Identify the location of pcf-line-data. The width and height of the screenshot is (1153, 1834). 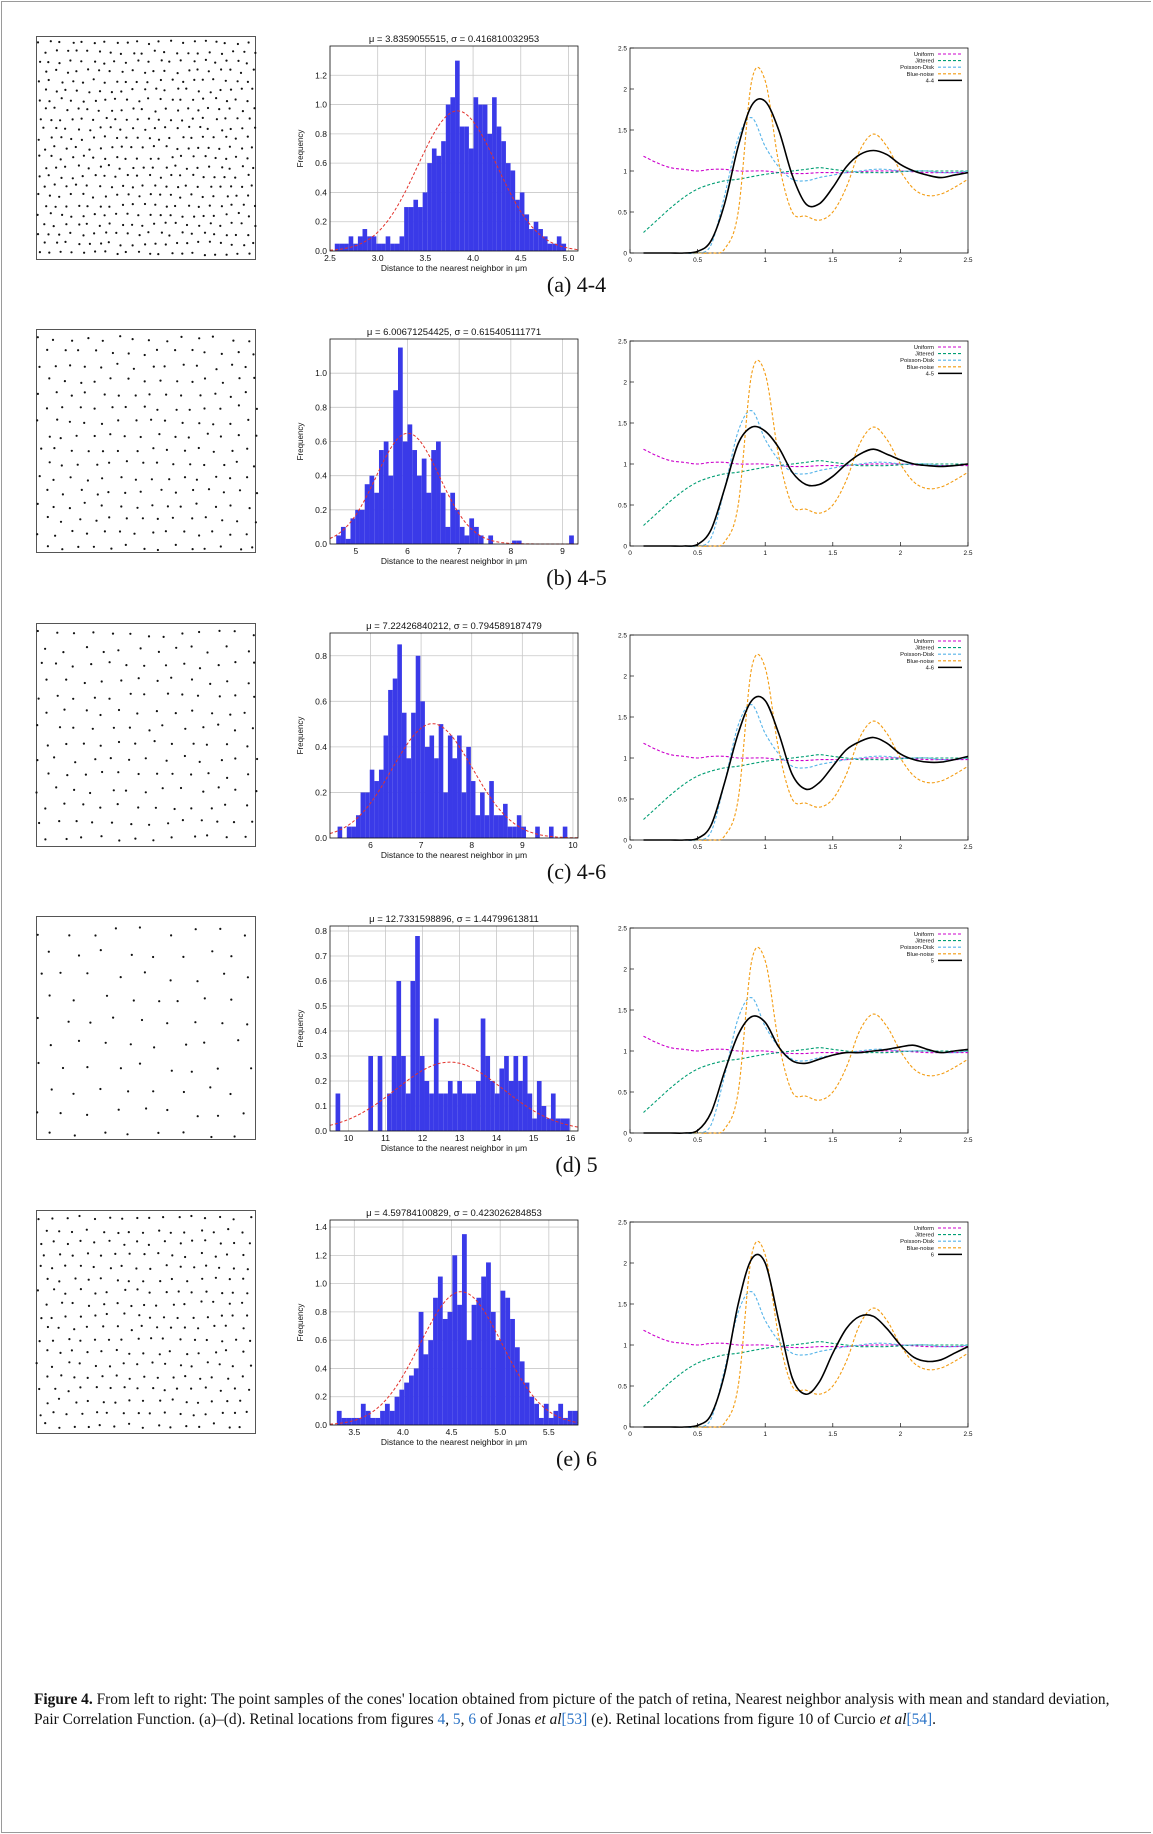
(806, 1340).